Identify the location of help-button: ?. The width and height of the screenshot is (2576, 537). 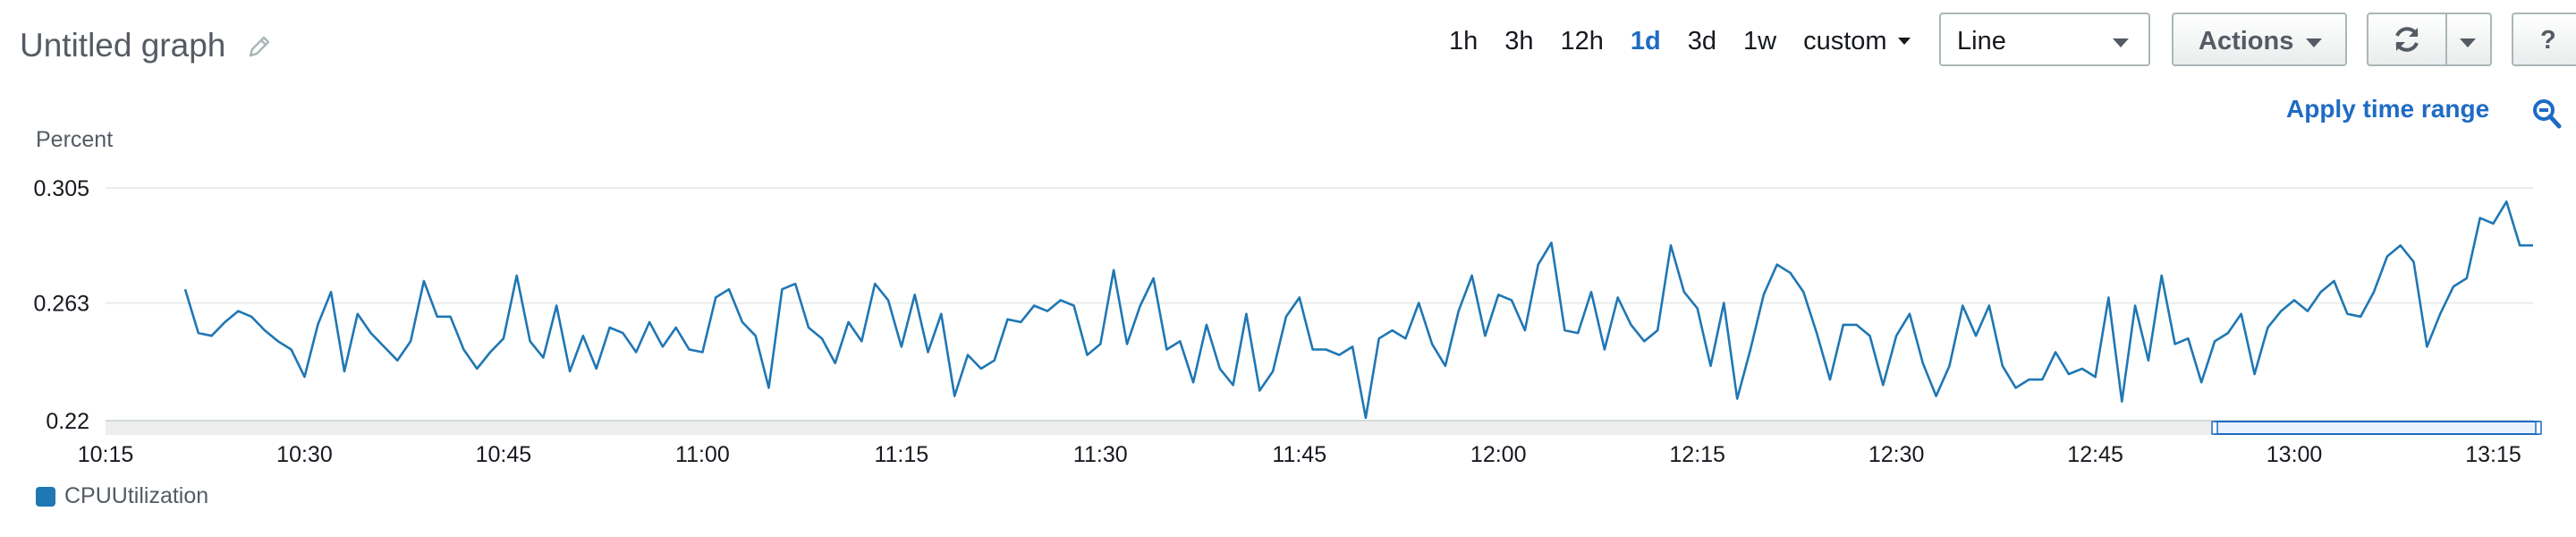
(2544, 39).